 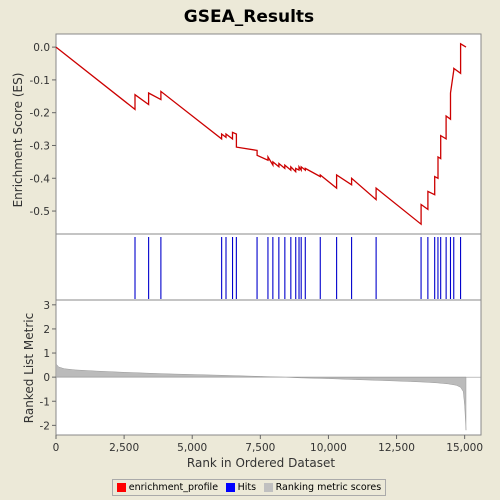 What do you see at coordinates (173, 487) in the screenshot?
I see `legend-label: enrichment_profile` at bounding box center [173, 487].